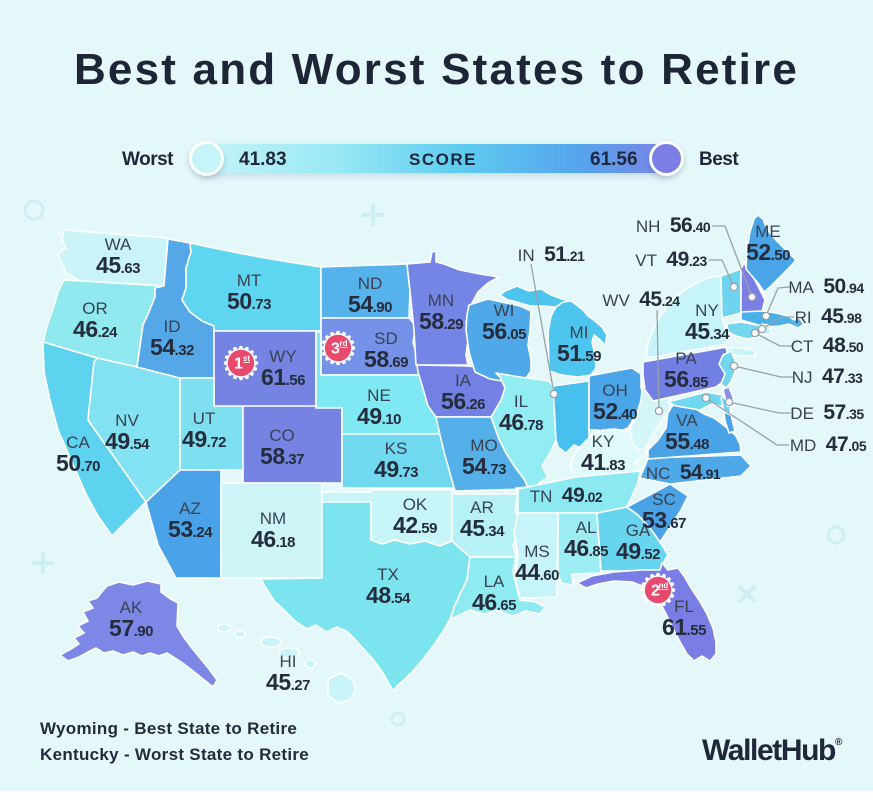 The height and width of the screenshot is (803, 873). I want to click on svg-text: 2, so click(655, 591).